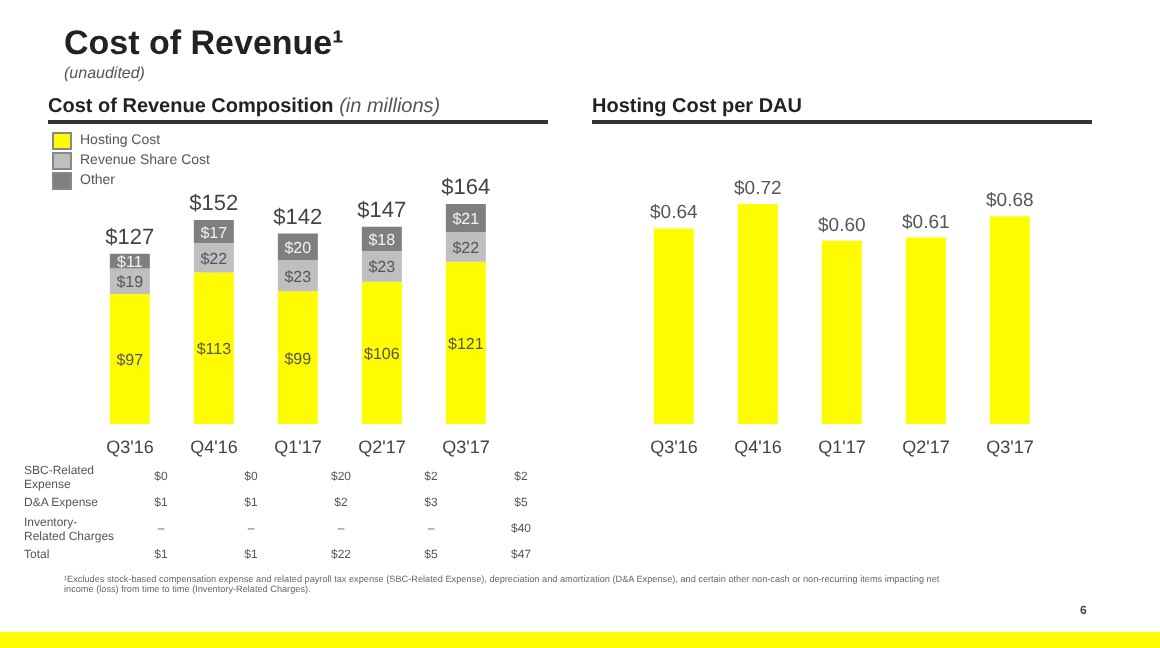 The width and height of the screenshot is (1160, 648). Describe the element at coordinates (842, 225) in the screenshot. I see `data-label: $0.60` at that location.